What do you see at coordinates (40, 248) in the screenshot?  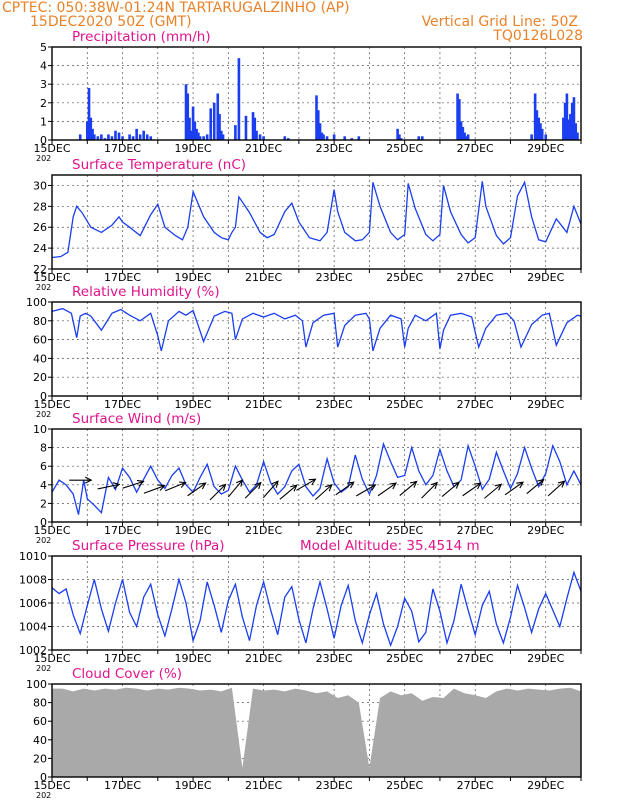 I see `y-tick-label: 24` at bounding box center [40, 248].